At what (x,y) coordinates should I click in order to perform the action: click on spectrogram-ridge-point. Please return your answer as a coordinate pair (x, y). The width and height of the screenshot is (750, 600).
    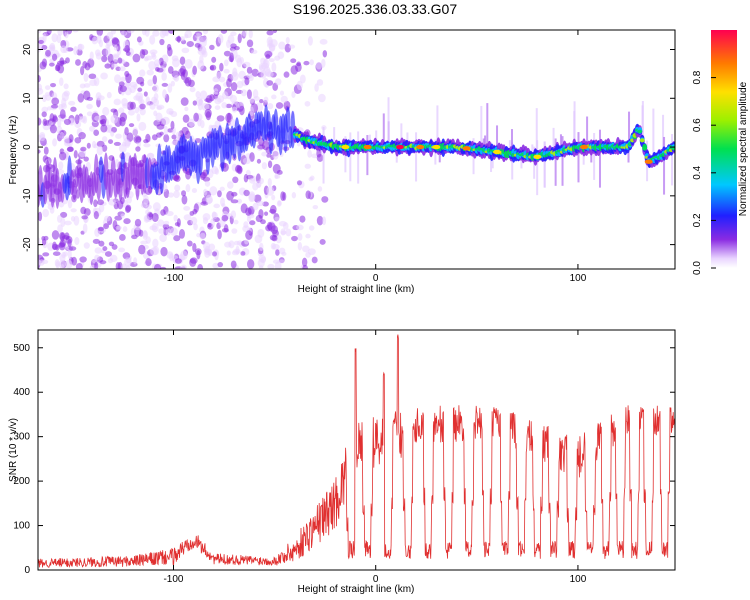
    Looking at the image, I should click on (645, 148).